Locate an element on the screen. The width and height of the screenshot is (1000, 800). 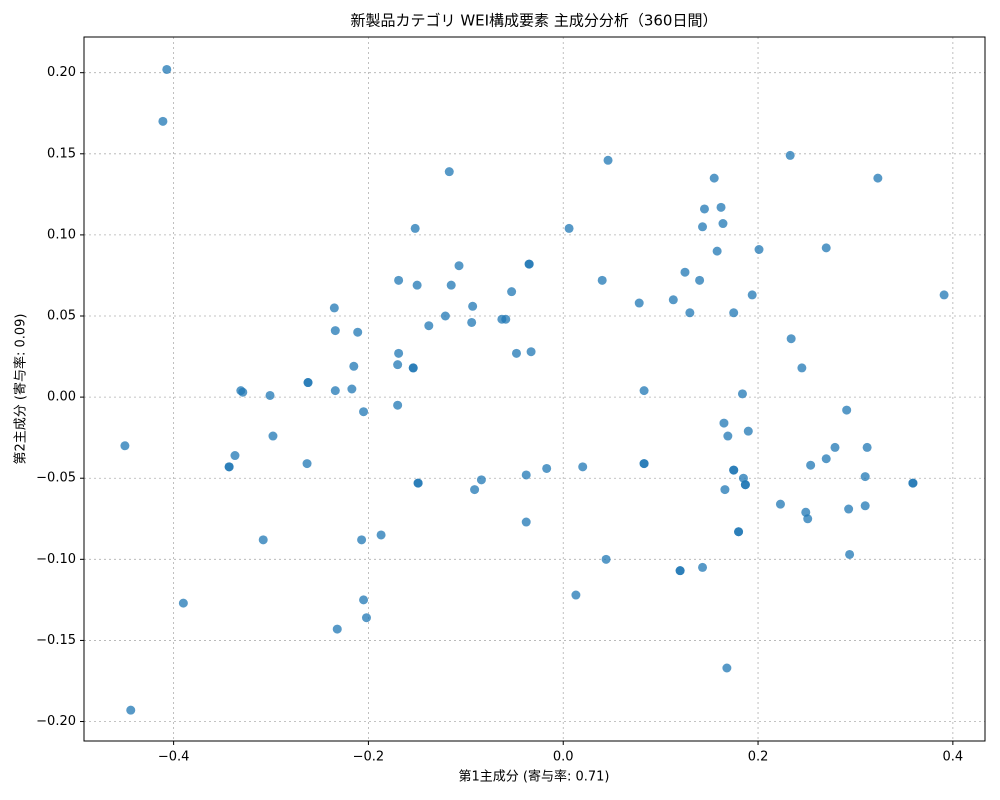
x-tick-label: 0.4 is located at coordinates (953, 757).